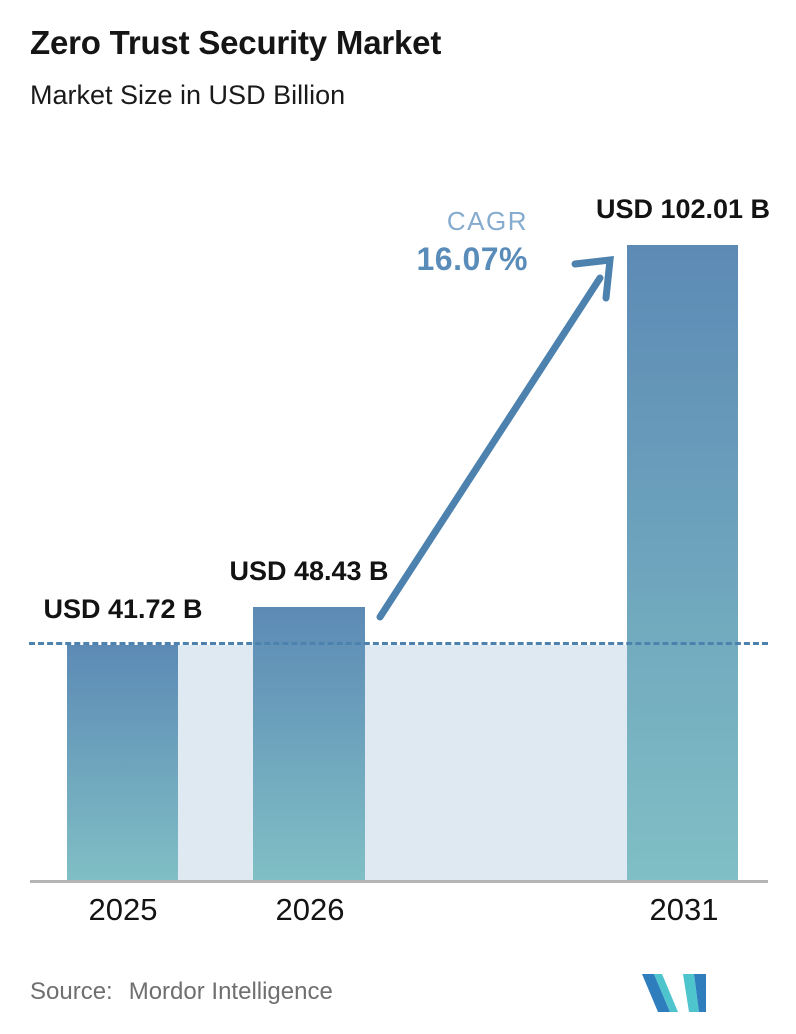 This screenshot has width=796, height=1034. I want to click on value-label-2026: USD 48.43 B, so click(309, 571).